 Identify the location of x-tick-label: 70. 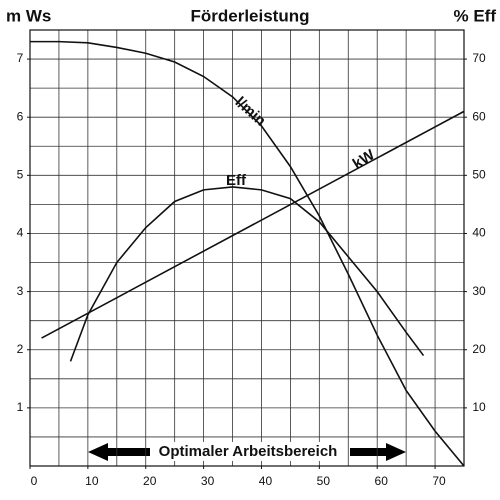
(439, 481).